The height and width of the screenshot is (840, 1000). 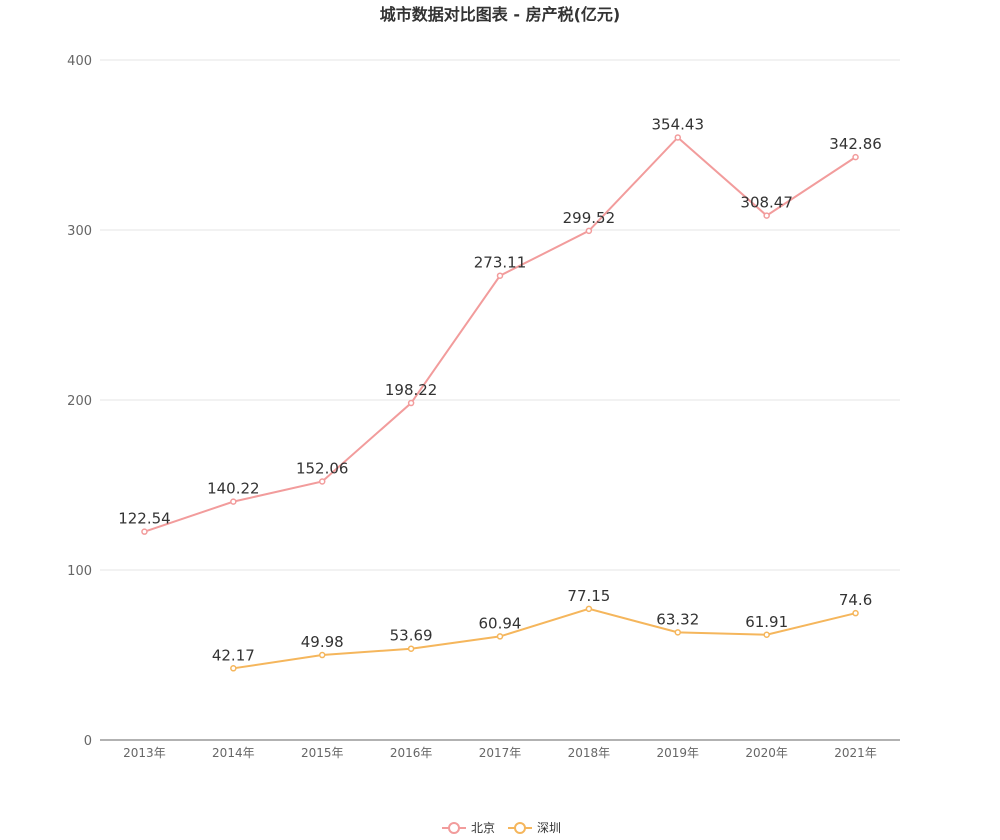 I want to click on data-label: 60.94, so click(x=500, y=623).